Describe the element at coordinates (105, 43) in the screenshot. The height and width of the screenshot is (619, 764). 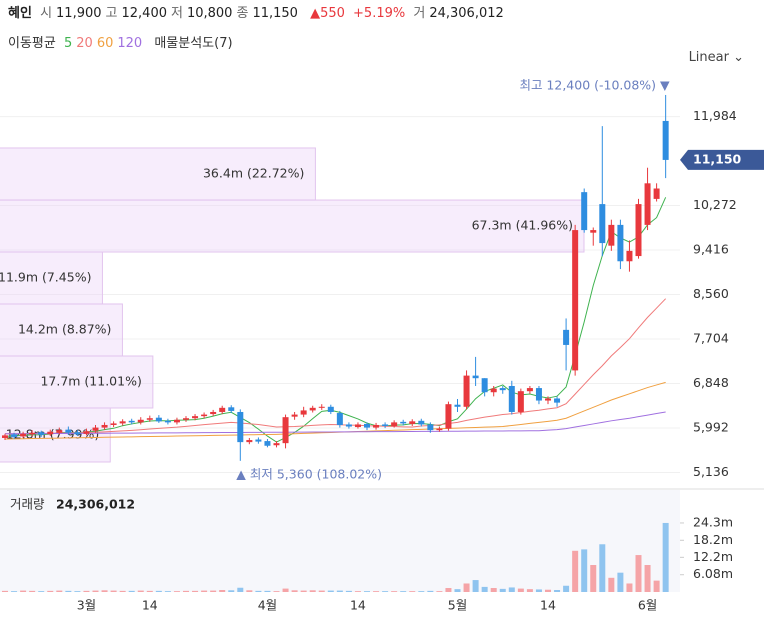
I see `legend-item: 60` at that location.